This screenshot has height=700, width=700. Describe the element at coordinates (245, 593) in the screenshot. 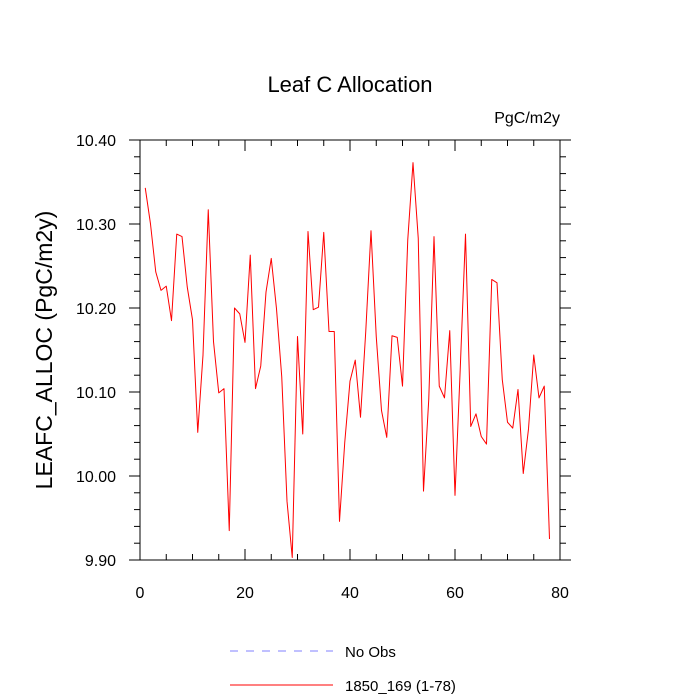

I see `x-tick-label: 20` at that location.